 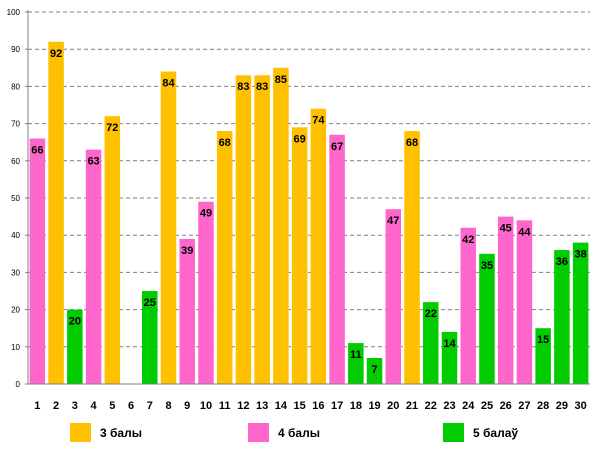 What do you see at coordinates (131, 406) in the screenshot?
I see `x-tick-label: 6` at bounding box center [131, 406].